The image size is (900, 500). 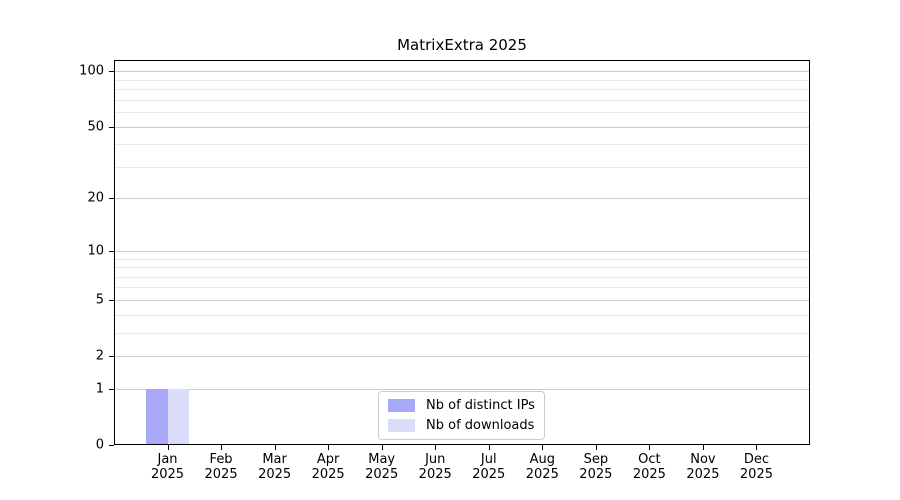 I want to click on y-tick-label: 0, so click(x=99, y=445).